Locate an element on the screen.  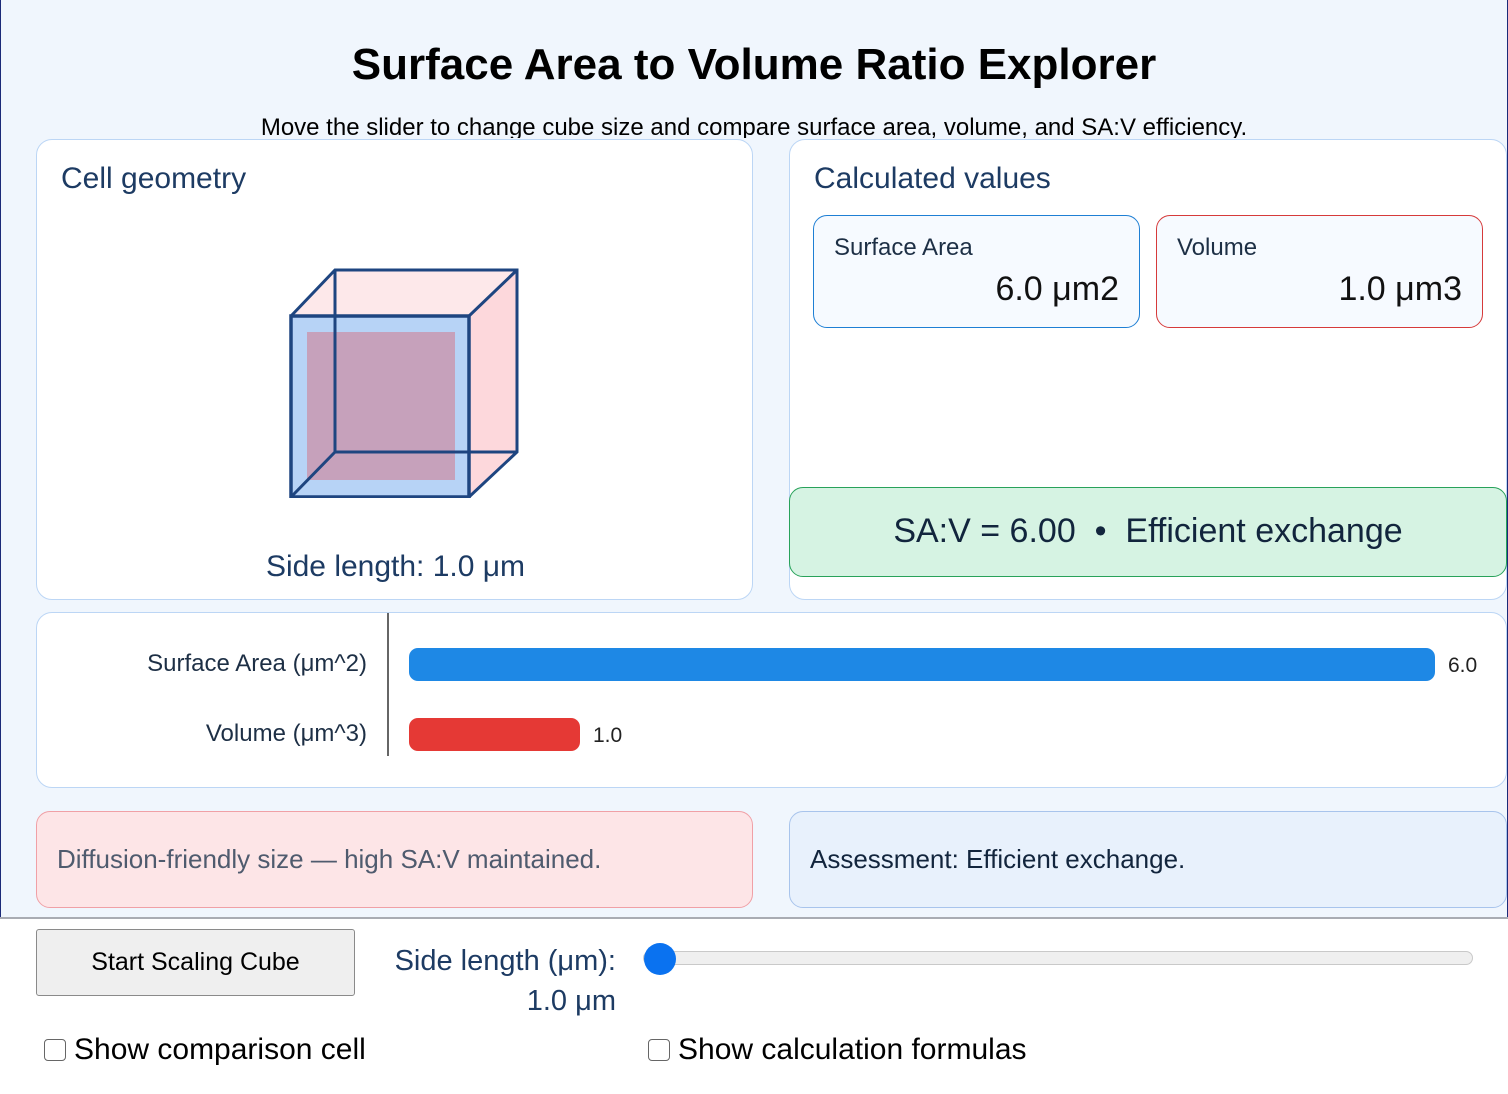
slider-value-text: 1.0 μm is located at coordinates (571, 1001).